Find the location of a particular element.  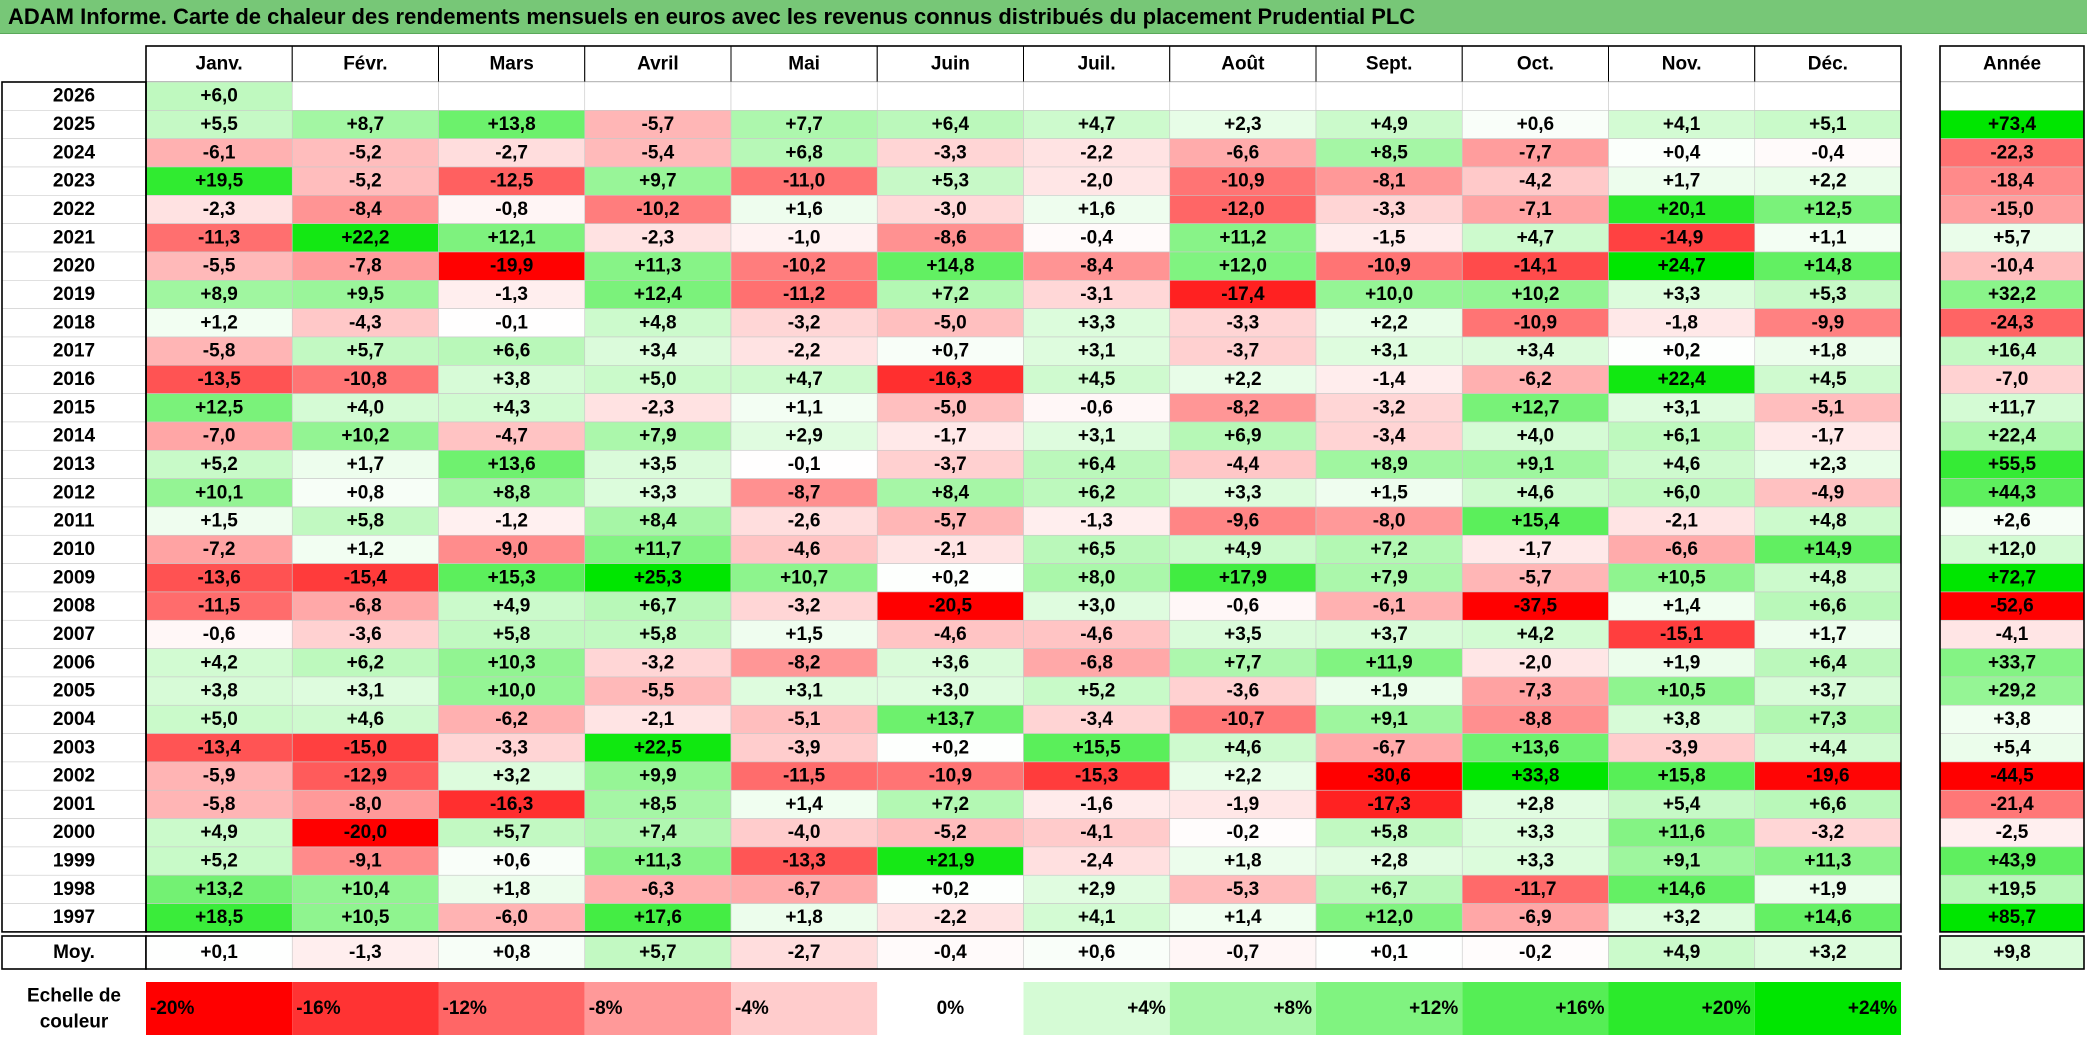

annual-value: +32,2 is located at coordinates (2012, 294).